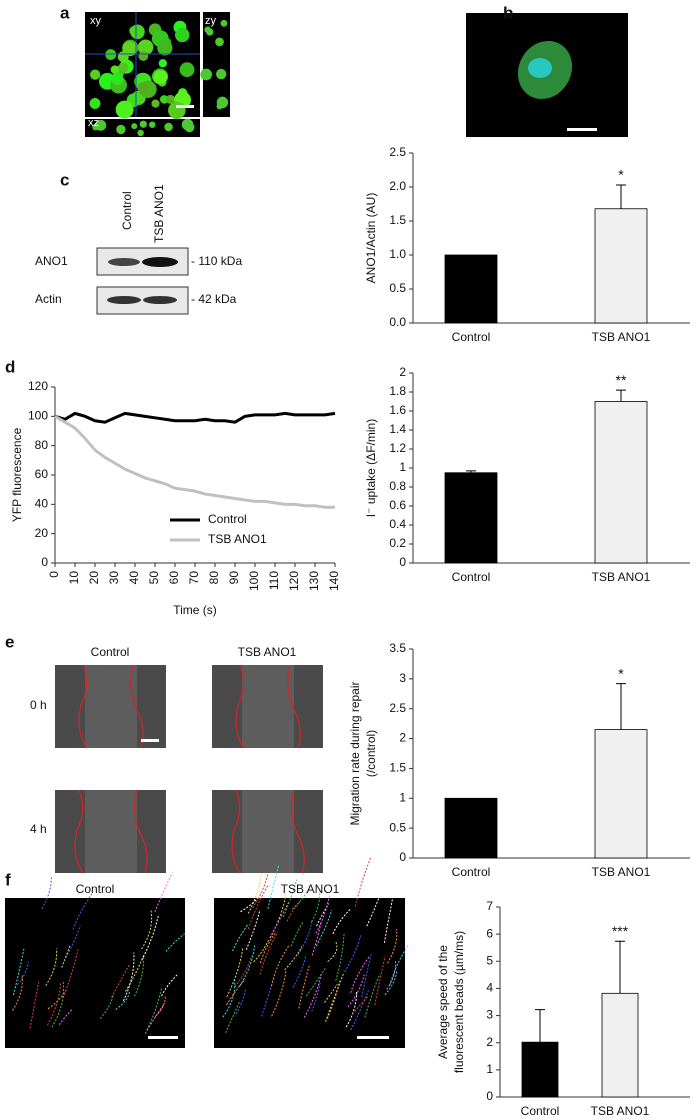 The height and width of the screenshot is (1120, 697). I want to click on y-tick-label: 0.0, so click(397, 322).